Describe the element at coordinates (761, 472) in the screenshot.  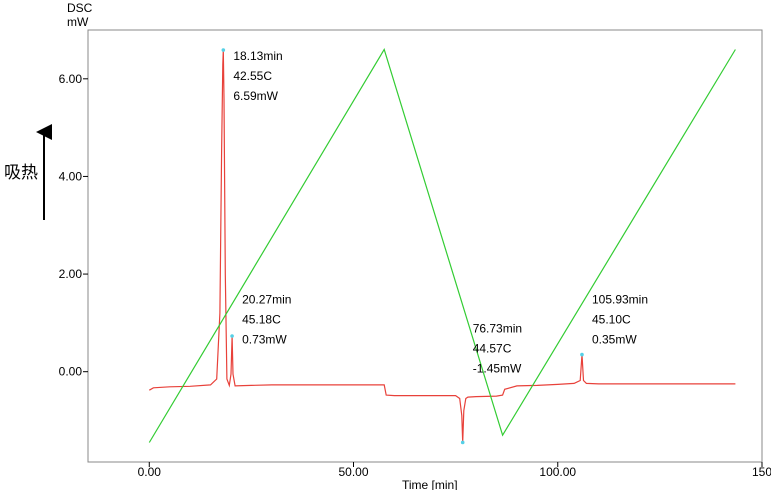
I see `x-tick-label: 150` at that location.